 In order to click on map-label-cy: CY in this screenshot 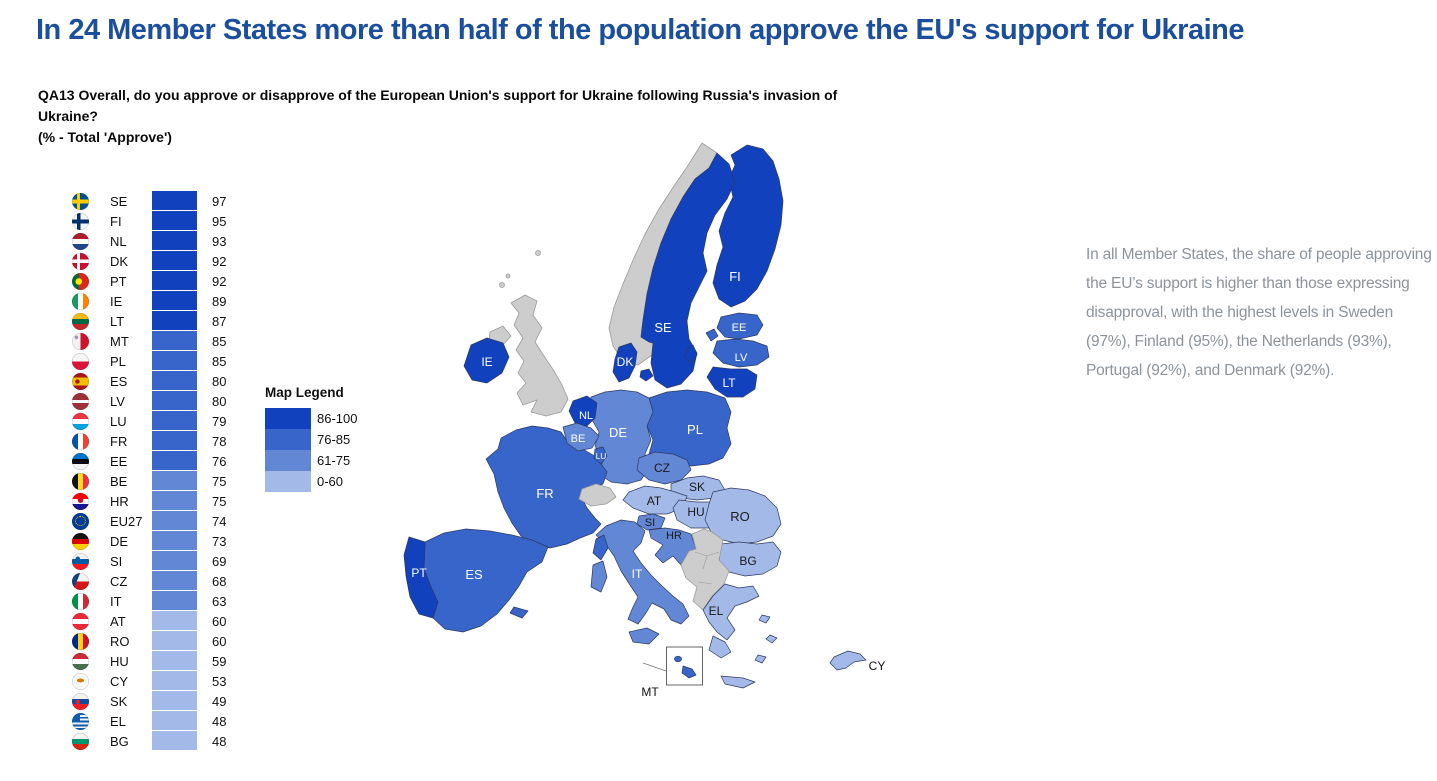, I will do `click(877, 666)`.